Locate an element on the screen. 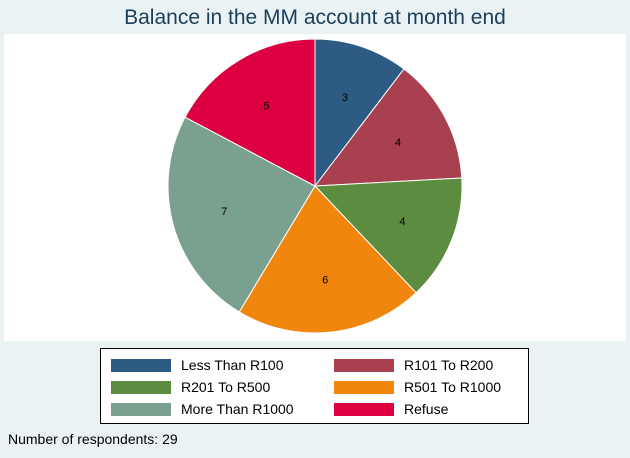 The image size is (630, 458). slice-value-label: 3 is located at coordinates (345, 98).